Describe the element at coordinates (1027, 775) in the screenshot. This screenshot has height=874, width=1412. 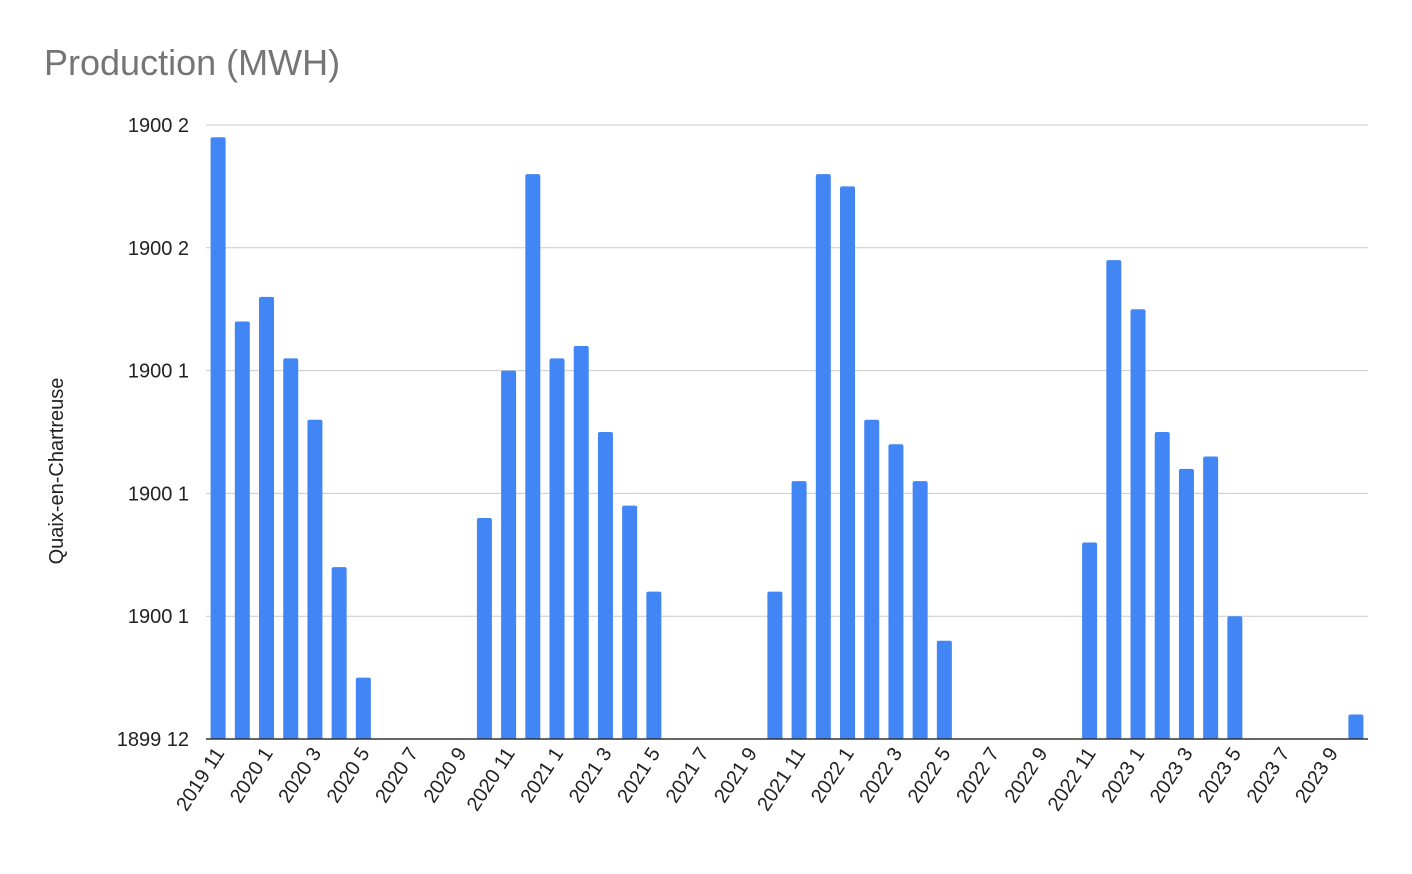
I see `x-tick-label: 2022 9` at that location.